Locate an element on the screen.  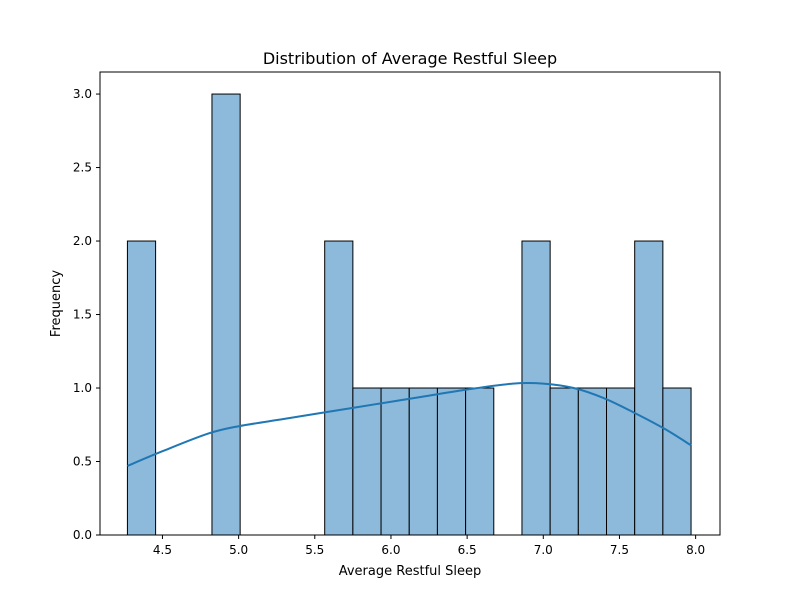
kde-curve is located at coordinates (409, 424).